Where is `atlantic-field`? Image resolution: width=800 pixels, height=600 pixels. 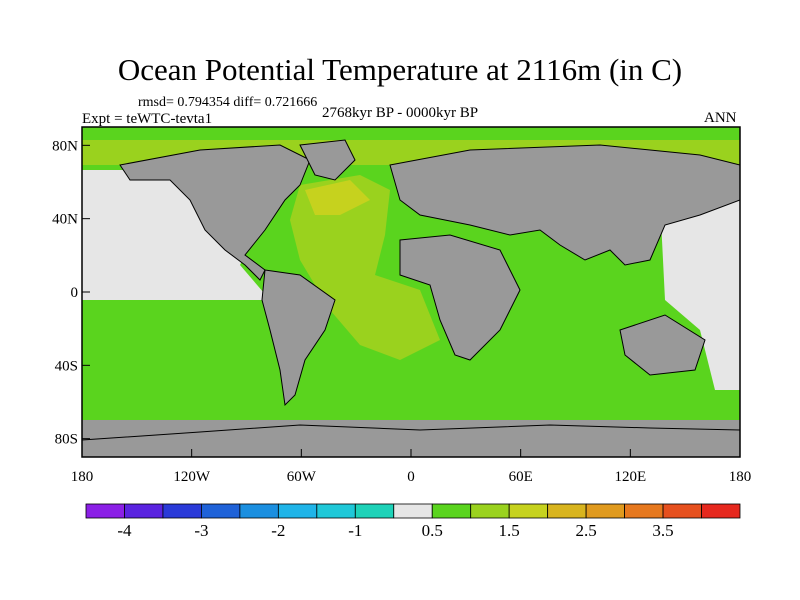 atlantic-field is located at coordinates (365, 267).